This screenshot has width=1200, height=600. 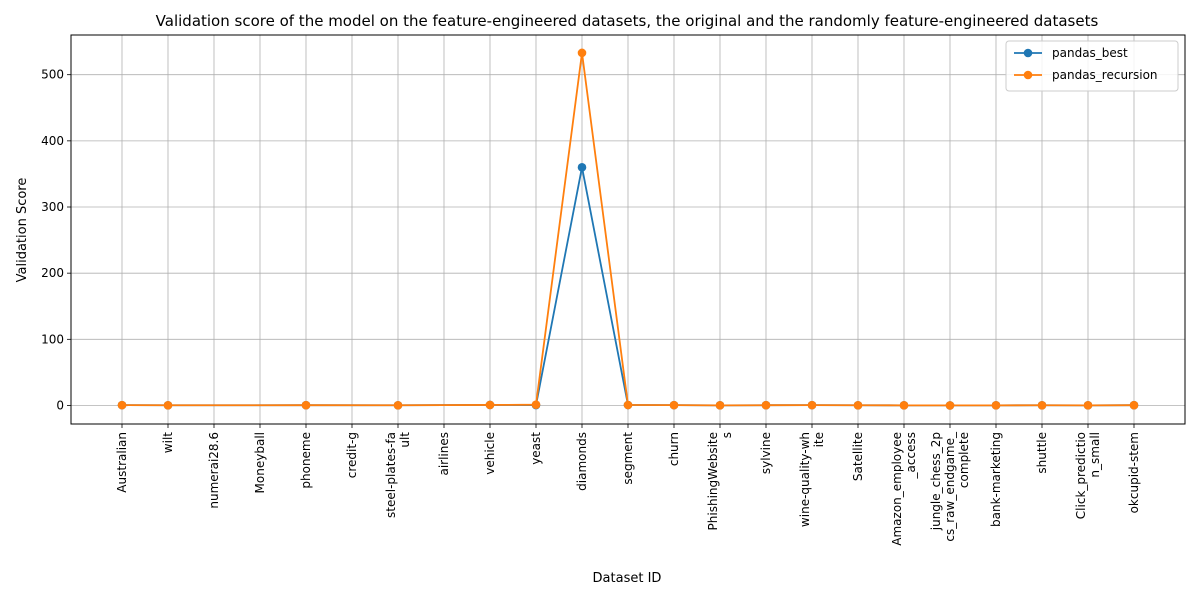 I want to click on x-tick-label: vehicle, so click(x=490, y=453).